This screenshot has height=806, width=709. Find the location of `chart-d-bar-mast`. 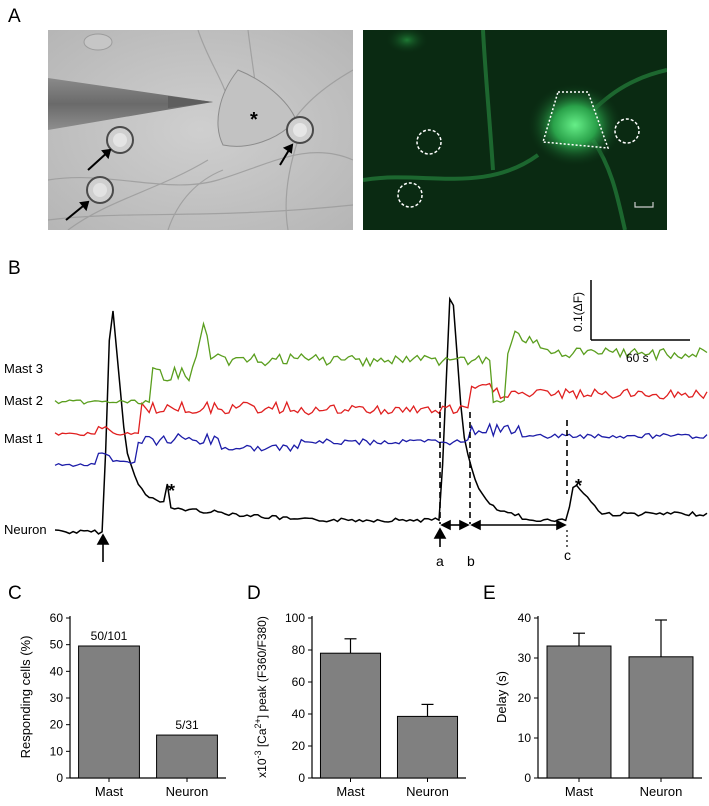

chart-d-bar-mast is located at coordinates (350, 715).